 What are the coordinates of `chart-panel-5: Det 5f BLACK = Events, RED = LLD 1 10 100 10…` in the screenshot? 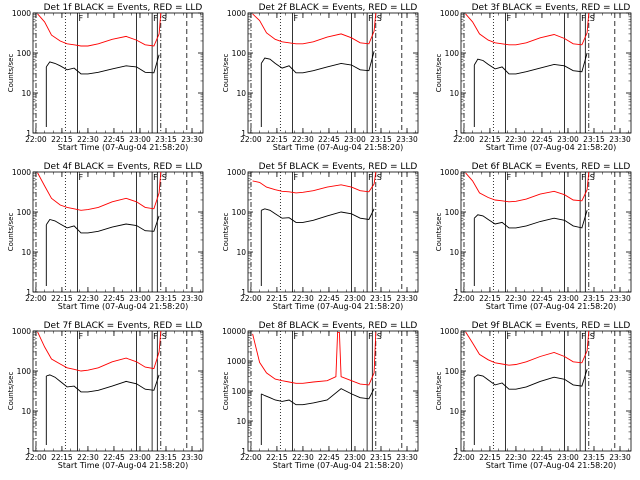 It's located at (320, 236).